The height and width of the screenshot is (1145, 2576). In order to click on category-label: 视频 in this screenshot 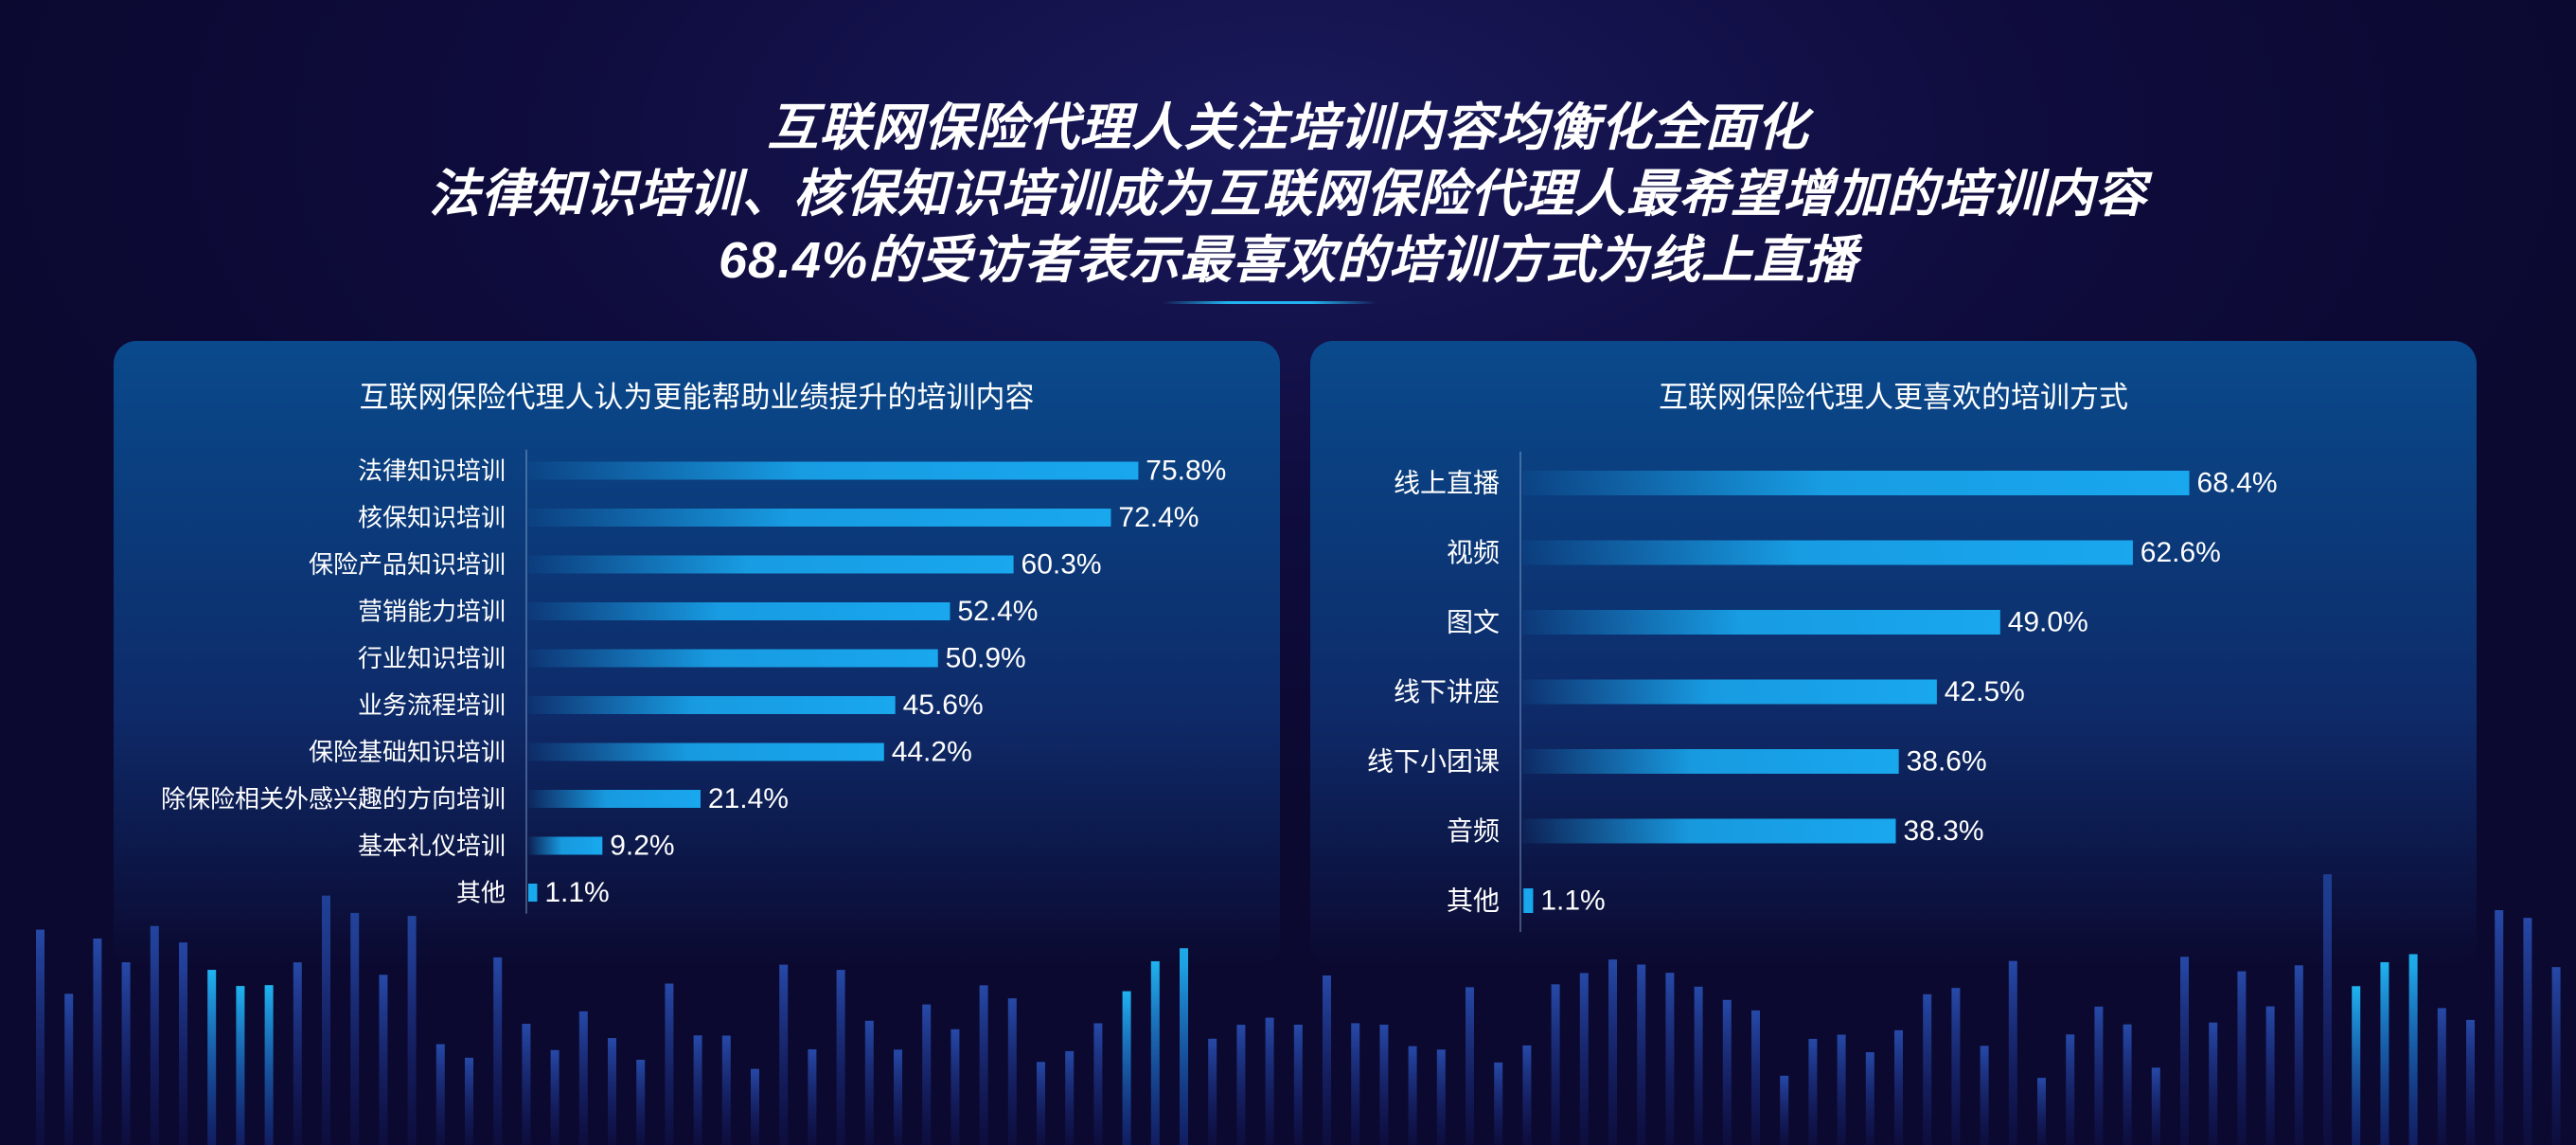, I will do `click(1474, 552)`.